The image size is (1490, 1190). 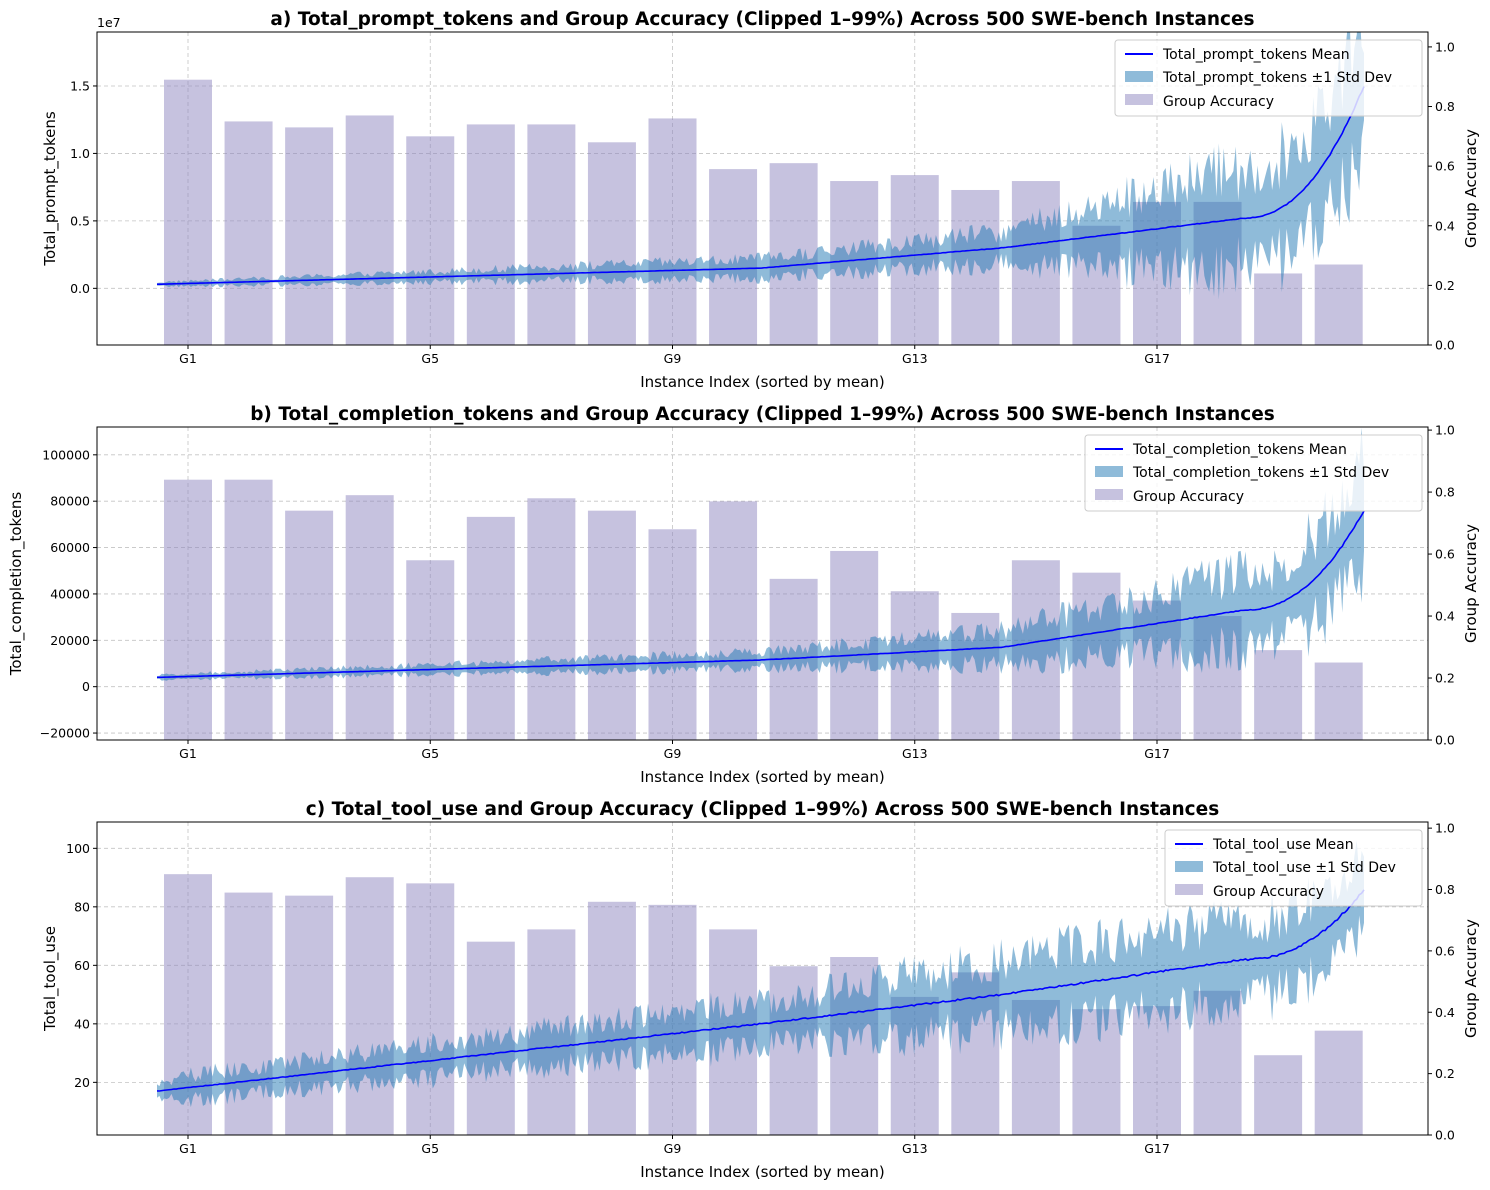 I want to click on x-tick-label: G17, so click(x=1157, y=753).